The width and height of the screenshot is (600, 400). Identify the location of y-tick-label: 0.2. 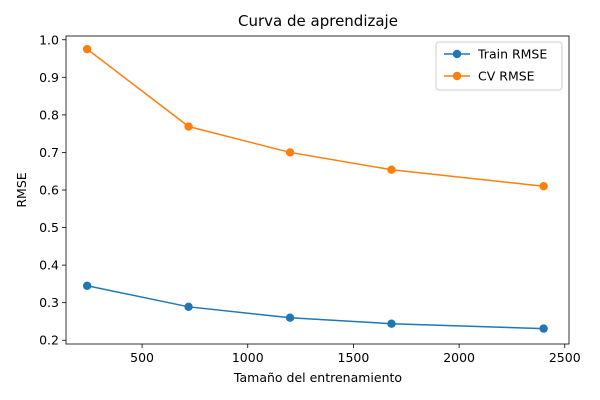
(49, 340).